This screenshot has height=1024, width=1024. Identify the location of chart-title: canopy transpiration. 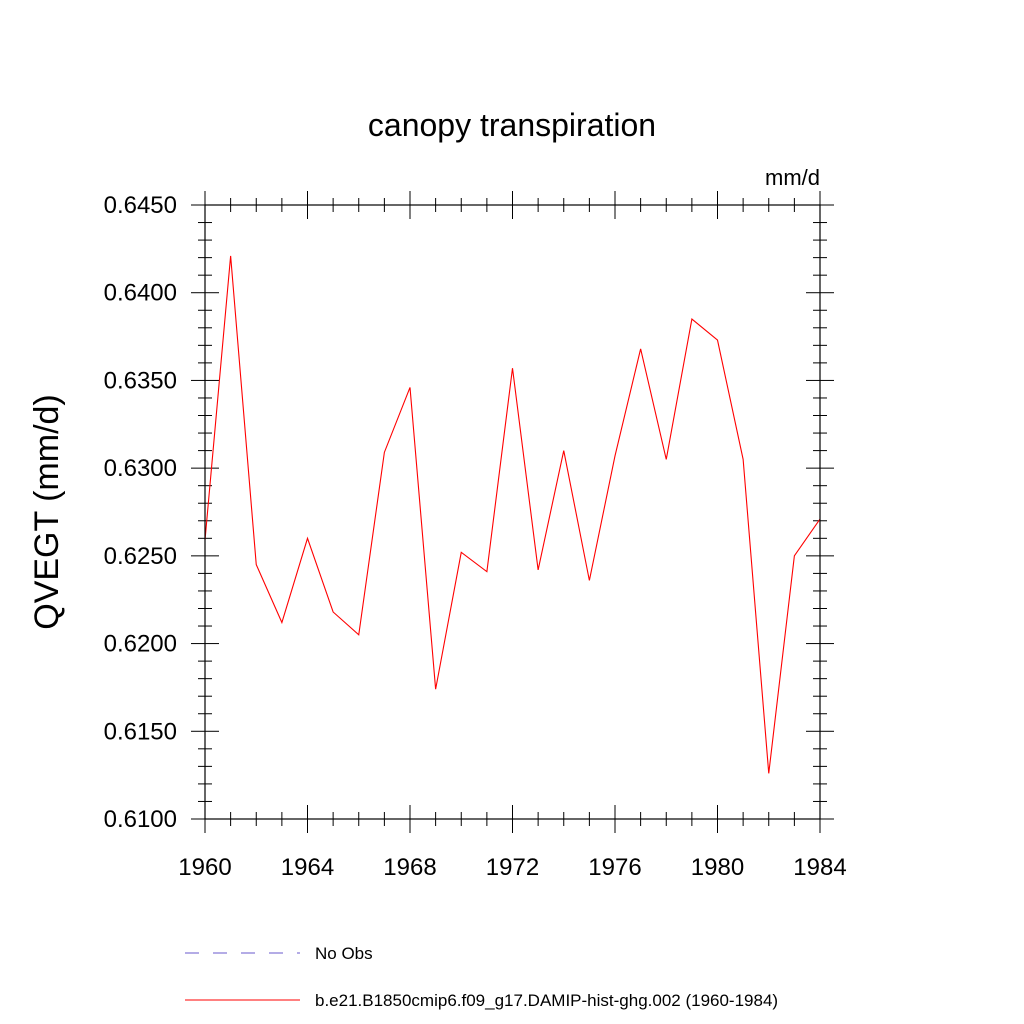
(512, 125).